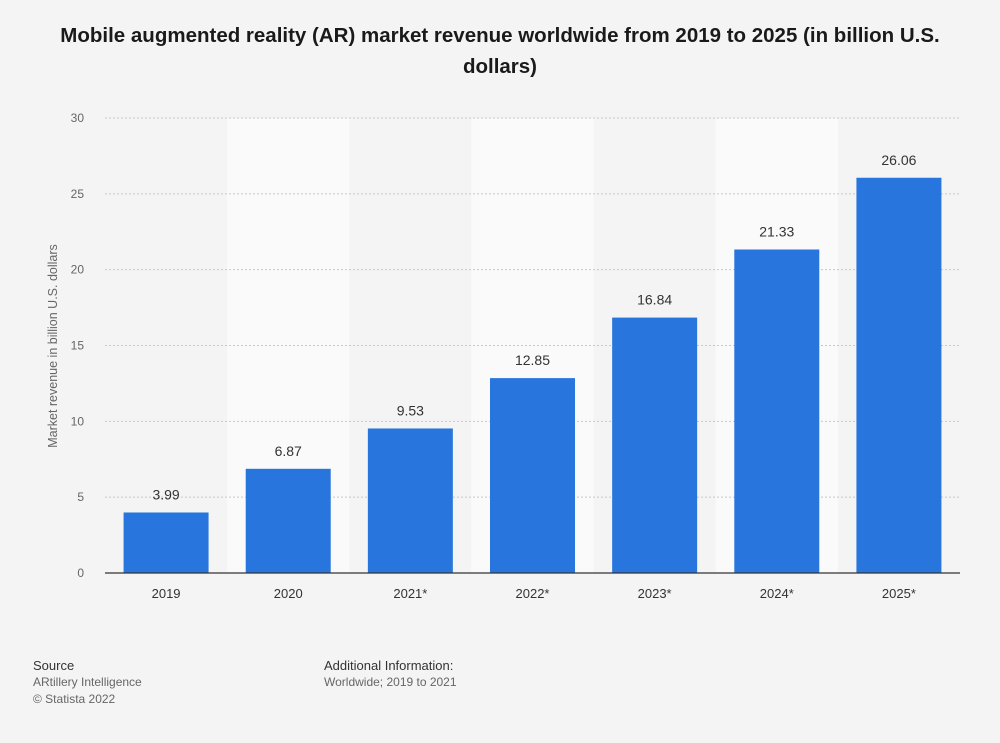  What do you see at coordinates (777, 593) in the screenshot?
I see `x-tick-label: 2024*` at bounding box center [777, 593].